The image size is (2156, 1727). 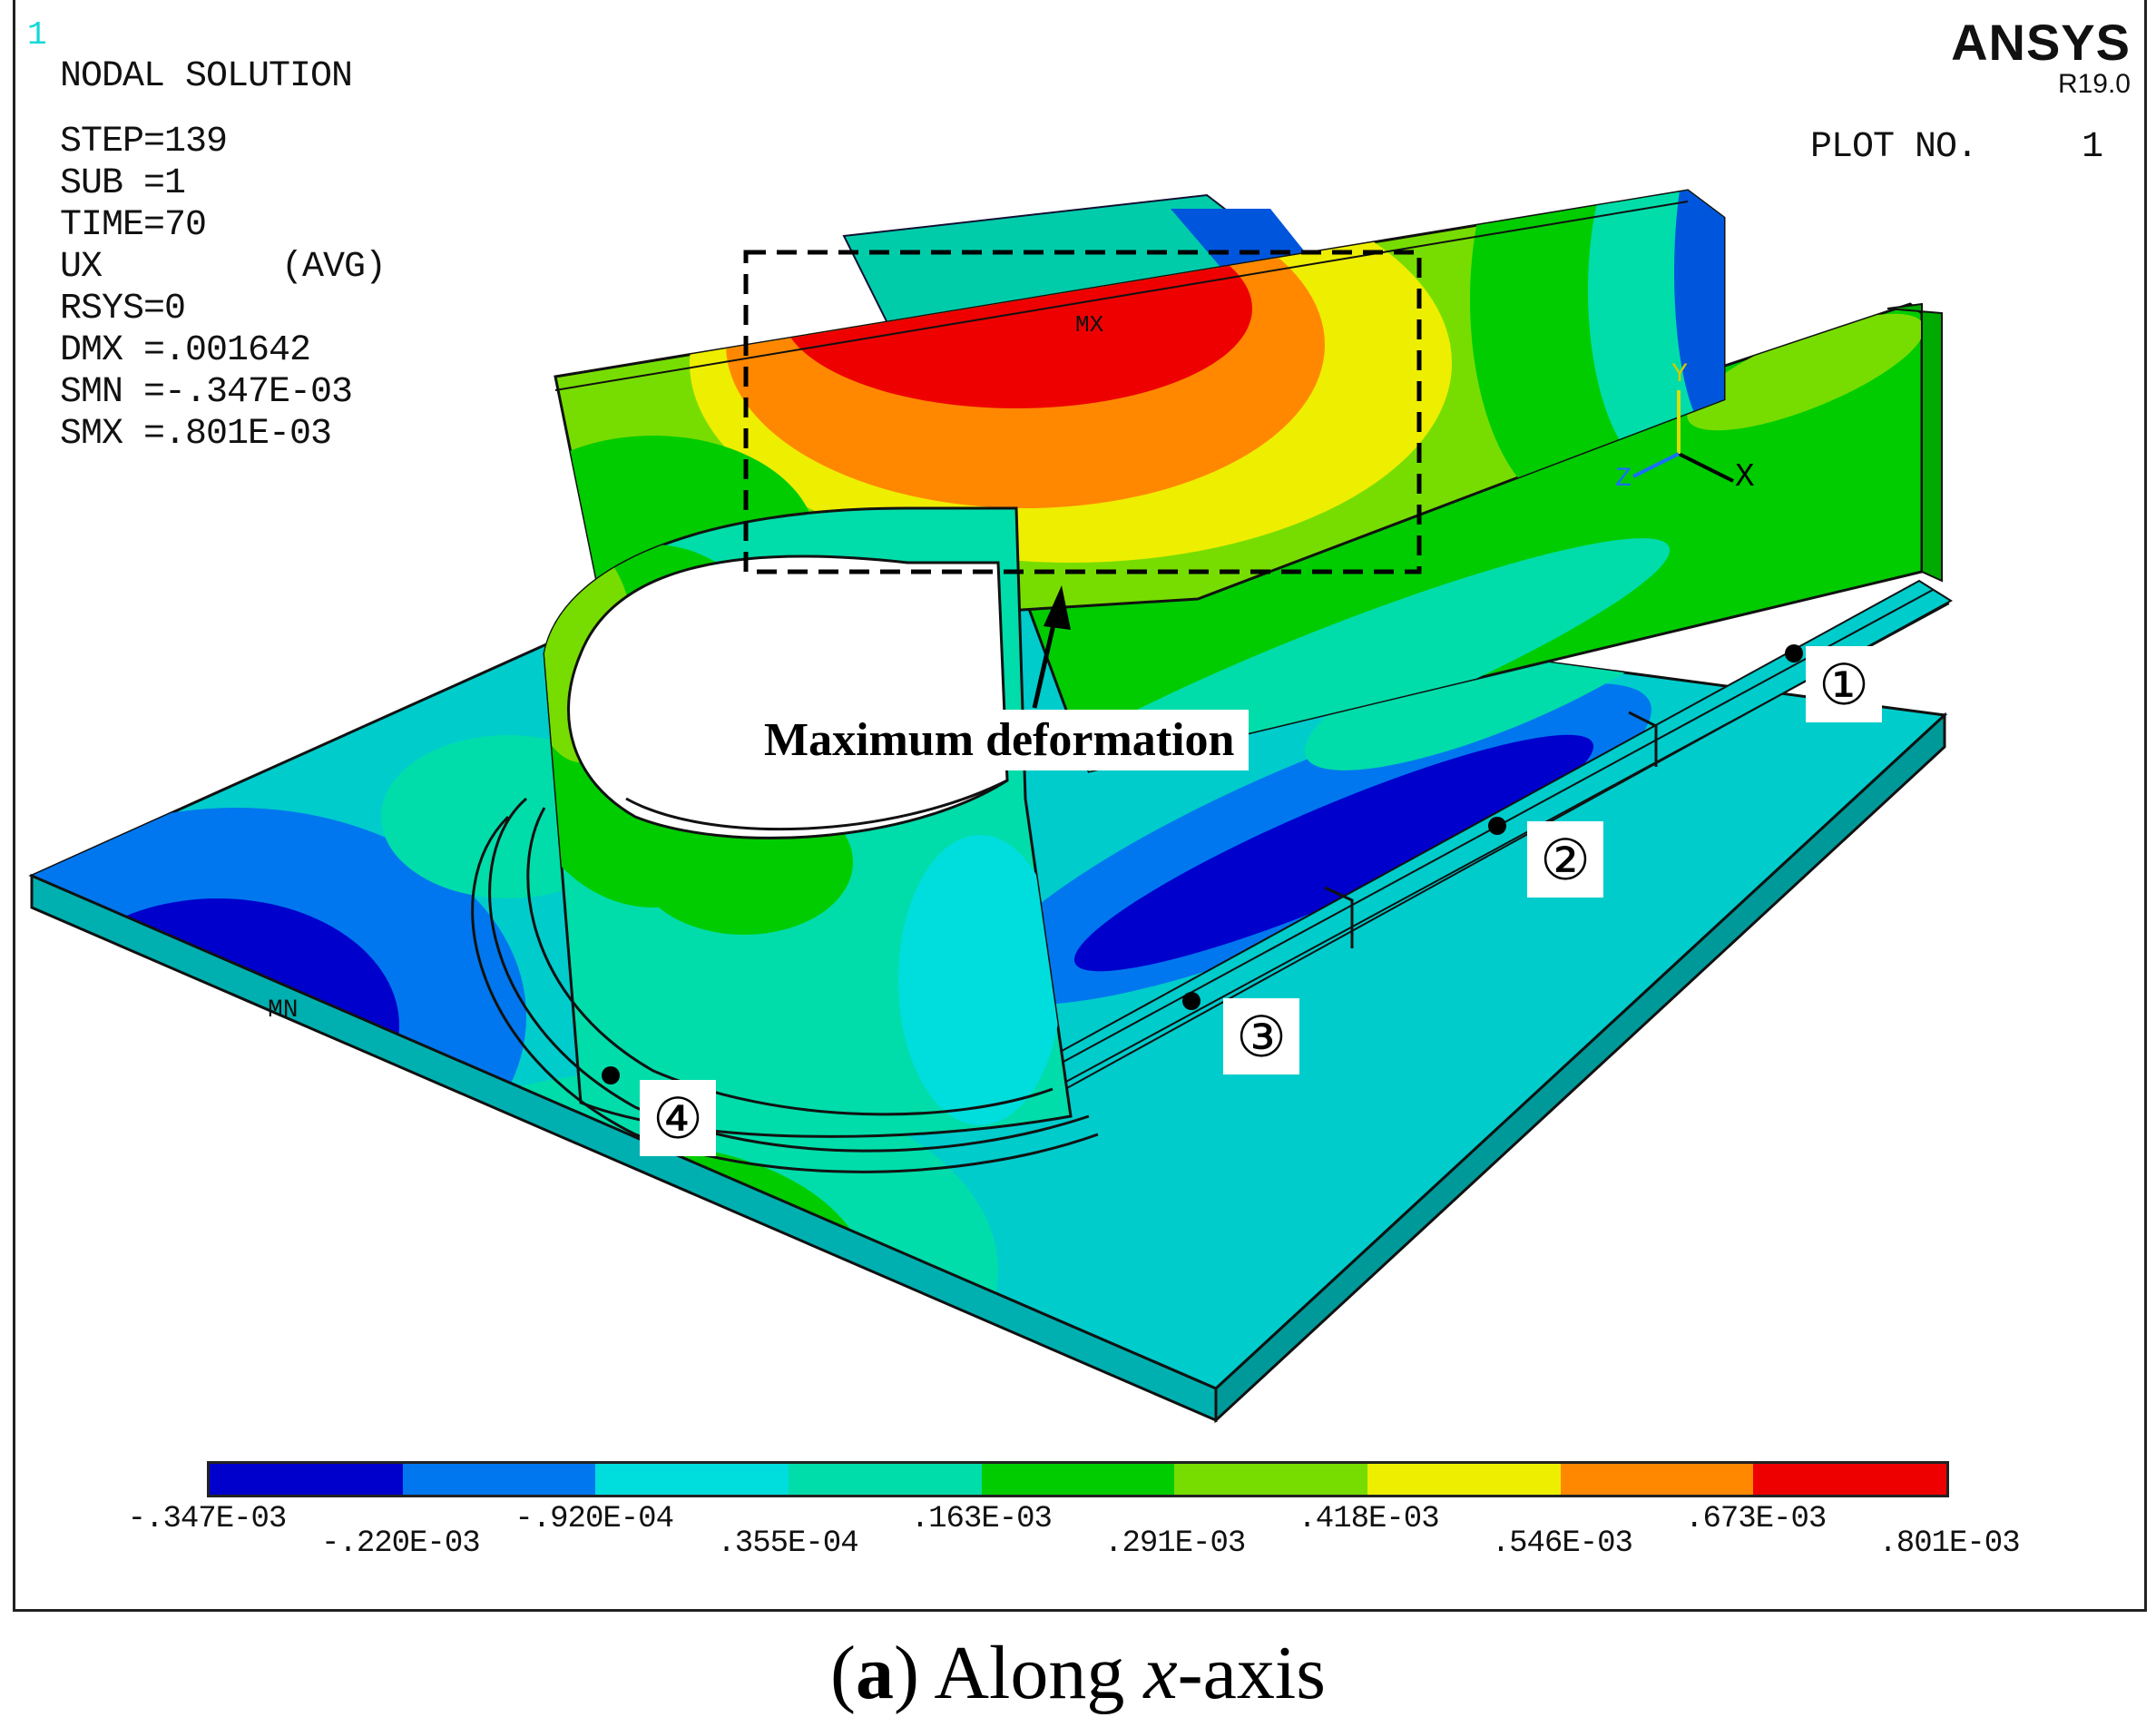 What do you see at coordinates (207, 1519) in the screenshot?
I see `legend-tick-label: -.347E-03` at bounding box center [207, 1519].